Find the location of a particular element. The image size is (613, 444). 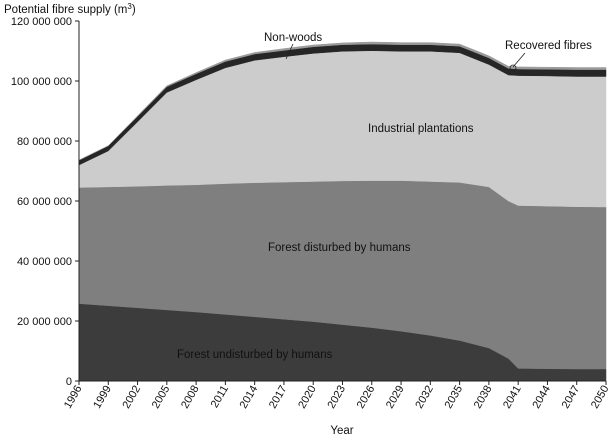

x-tick-label: 2029 is located at coordinates (395, 397).